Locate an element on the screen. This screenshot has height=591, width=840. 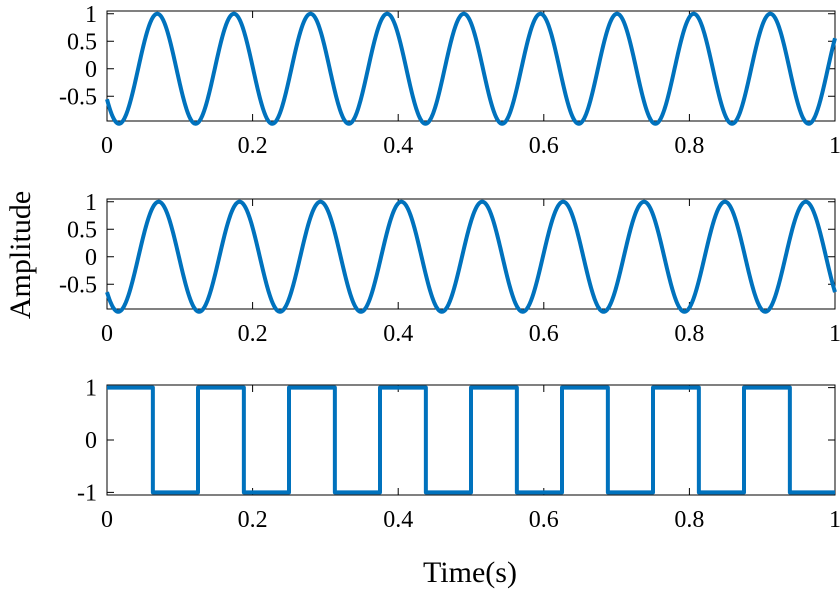
y-axis-label: Amplitude is located at coordinates (20, 255).